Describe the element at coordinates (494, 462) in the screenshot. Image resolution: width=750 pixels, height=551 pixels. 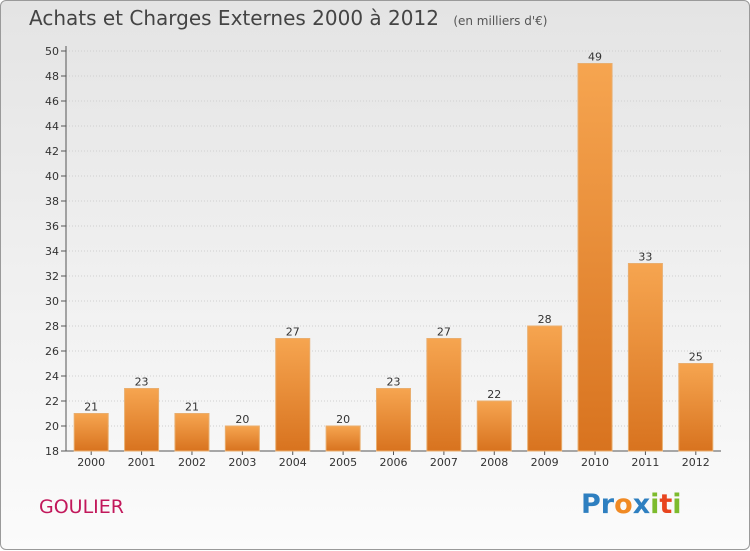
I see `x-tick-label: 2008` at that location.